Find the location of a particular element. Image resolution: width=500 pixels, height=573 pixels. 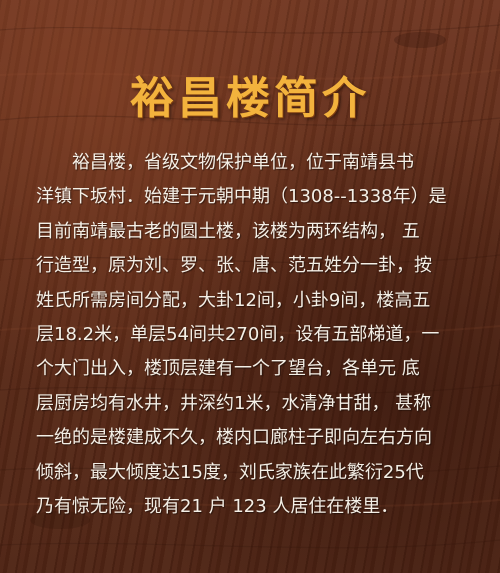

text-line: 层18.2米，单层54间共270间，设有五部梯道，一 is located at coordinates (238, 334).